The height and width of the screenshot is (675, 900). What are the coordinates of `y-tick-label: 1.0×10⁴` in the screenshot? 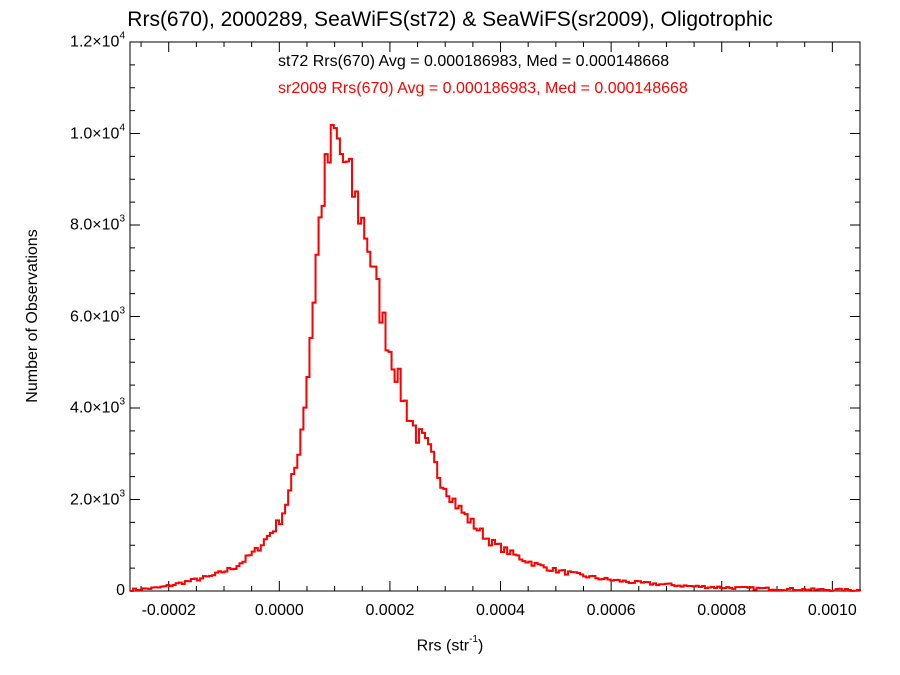 It's located at (97, 132).